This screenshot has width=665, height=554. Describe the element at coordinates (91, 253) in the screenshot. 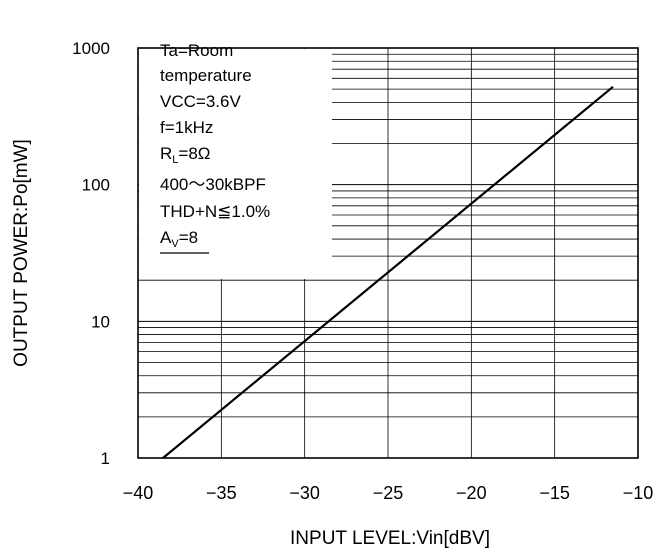

I see `y-tick-labels: 1 10 100 1000` at that location.